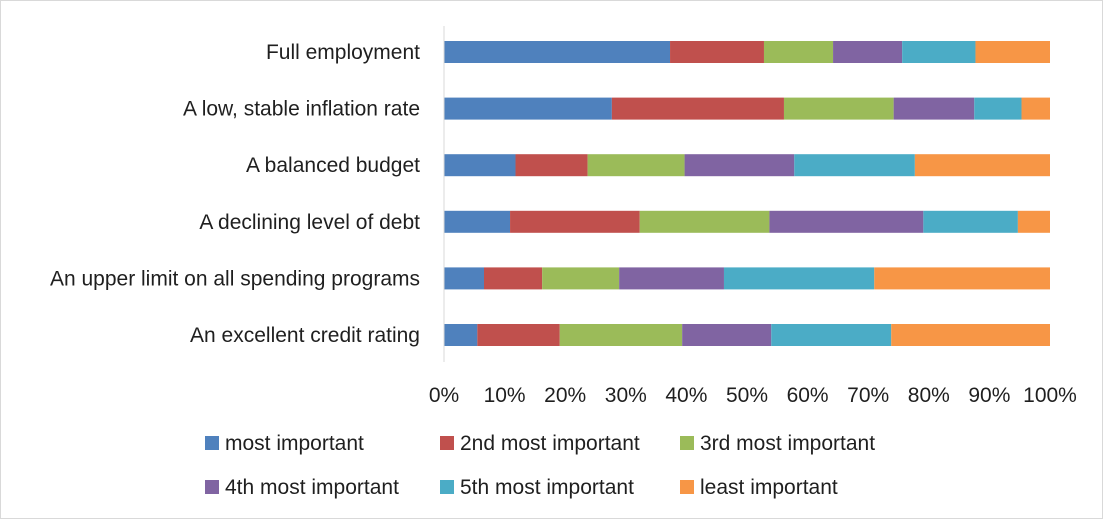  Describe the element at coordinates (550, 443) in the screenshot. I see `legend-label: 2nd most important` at that location.